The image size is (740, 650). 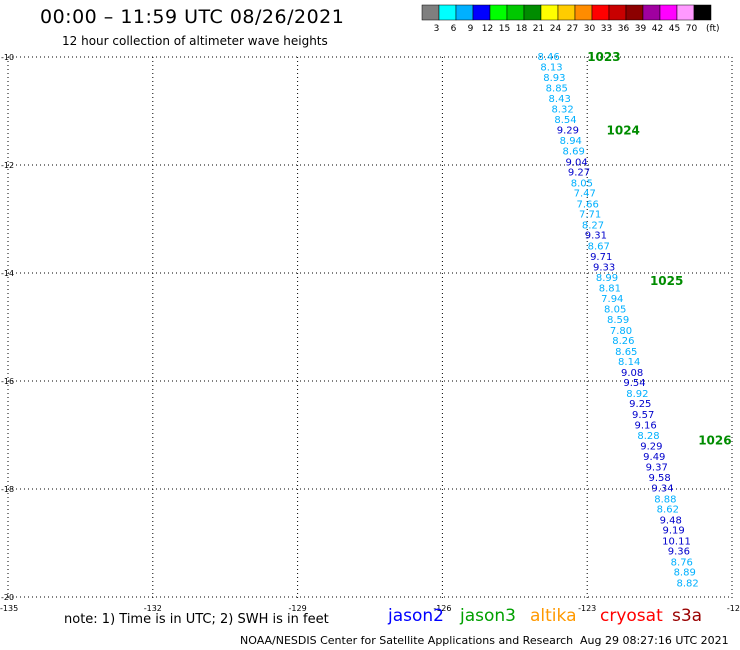 I want to click on y-tick-label: -16, so click(x=7, y=381).